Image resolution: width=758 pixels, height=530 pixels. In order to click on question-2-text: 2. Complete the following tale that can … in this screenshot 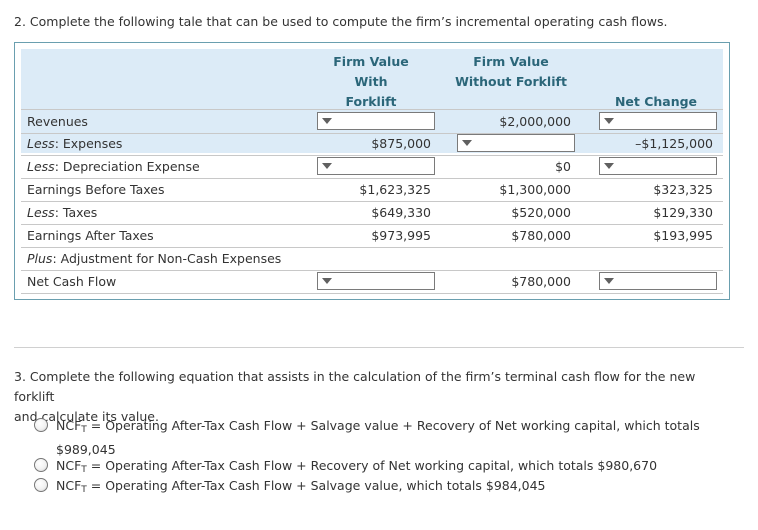, I will do `click(341, 21)`.